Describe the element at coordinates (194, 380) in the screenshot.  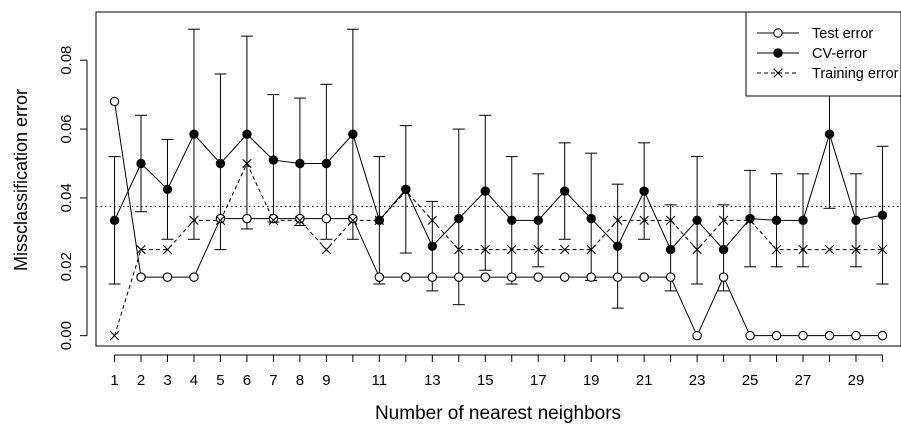
I see `x-tick-label: 4` at that location.